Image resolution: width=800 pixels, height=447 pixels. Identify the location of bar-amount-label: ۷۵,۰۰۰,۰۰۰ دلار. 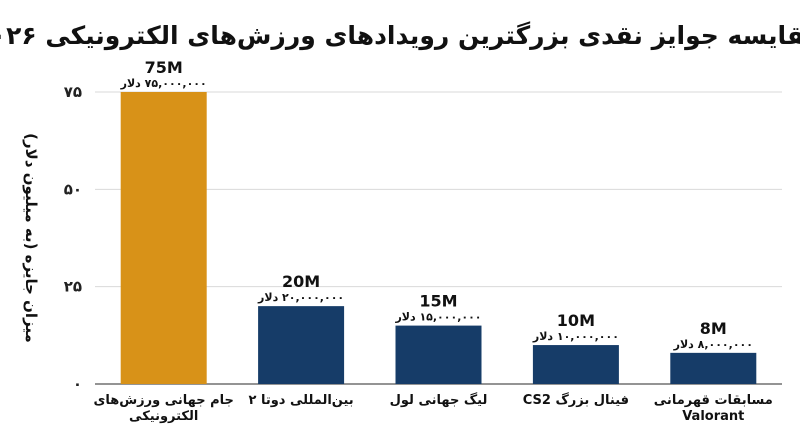
(163, 83).